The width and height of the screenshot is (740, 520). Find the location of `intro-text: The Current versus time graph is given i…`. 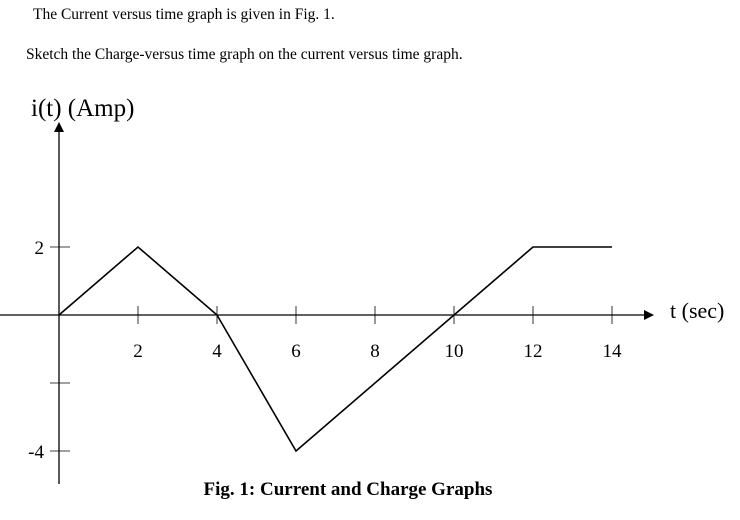

intro-text: The Current versus time graph is given i… is located at coordinates (184, 14).